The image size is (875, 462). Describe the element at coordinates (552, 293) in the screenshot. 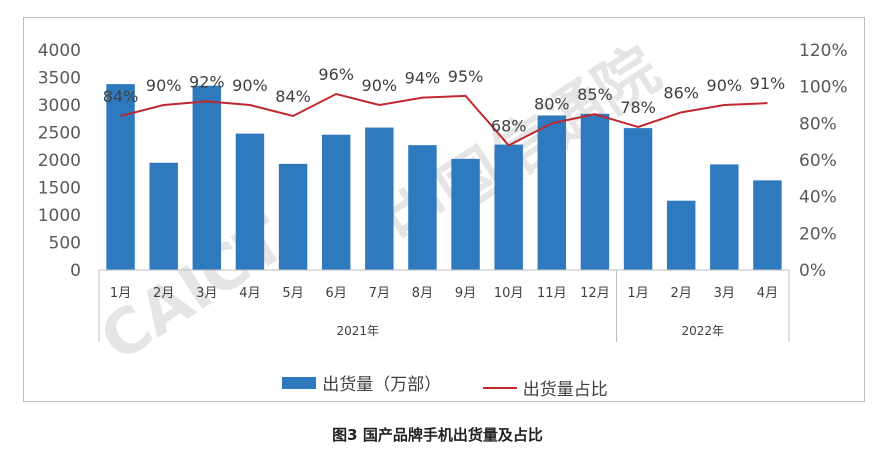

I see `x-tick-label: 11月` at that location.